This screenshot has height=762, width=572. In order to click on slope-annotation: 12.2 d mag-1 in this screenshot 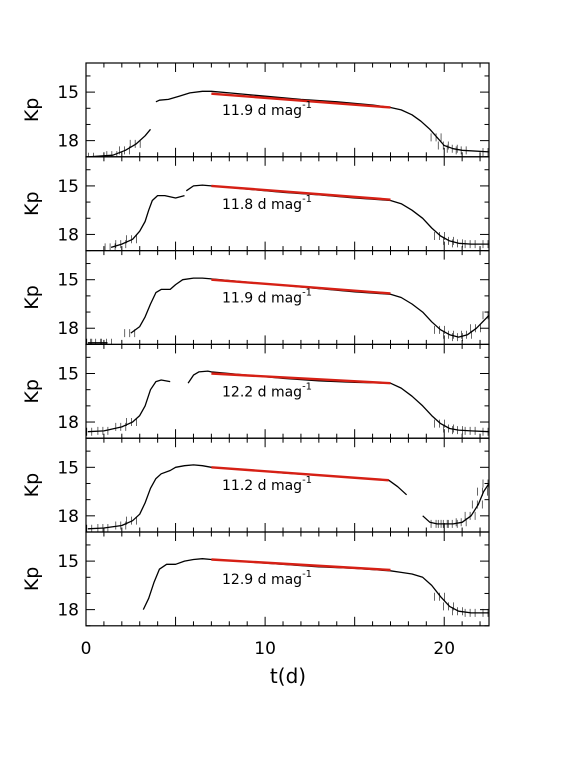, I will do `click(267, 390)`.